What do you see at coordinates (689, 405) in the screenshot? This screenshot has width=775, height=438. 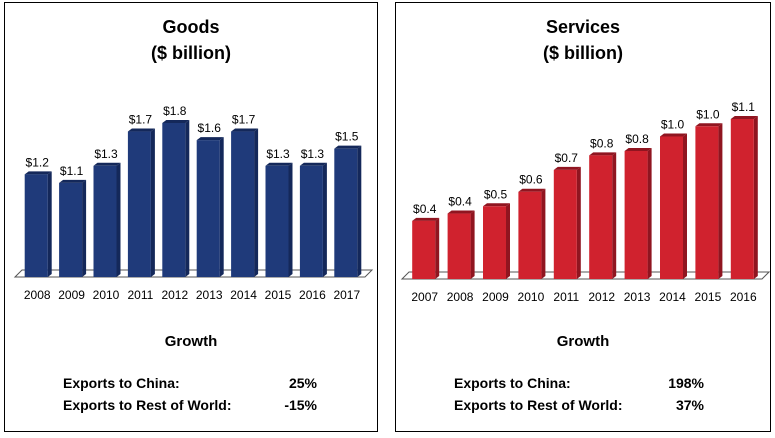 I see `services-stat-row-value: 37%` at bounding box center [689, 405].